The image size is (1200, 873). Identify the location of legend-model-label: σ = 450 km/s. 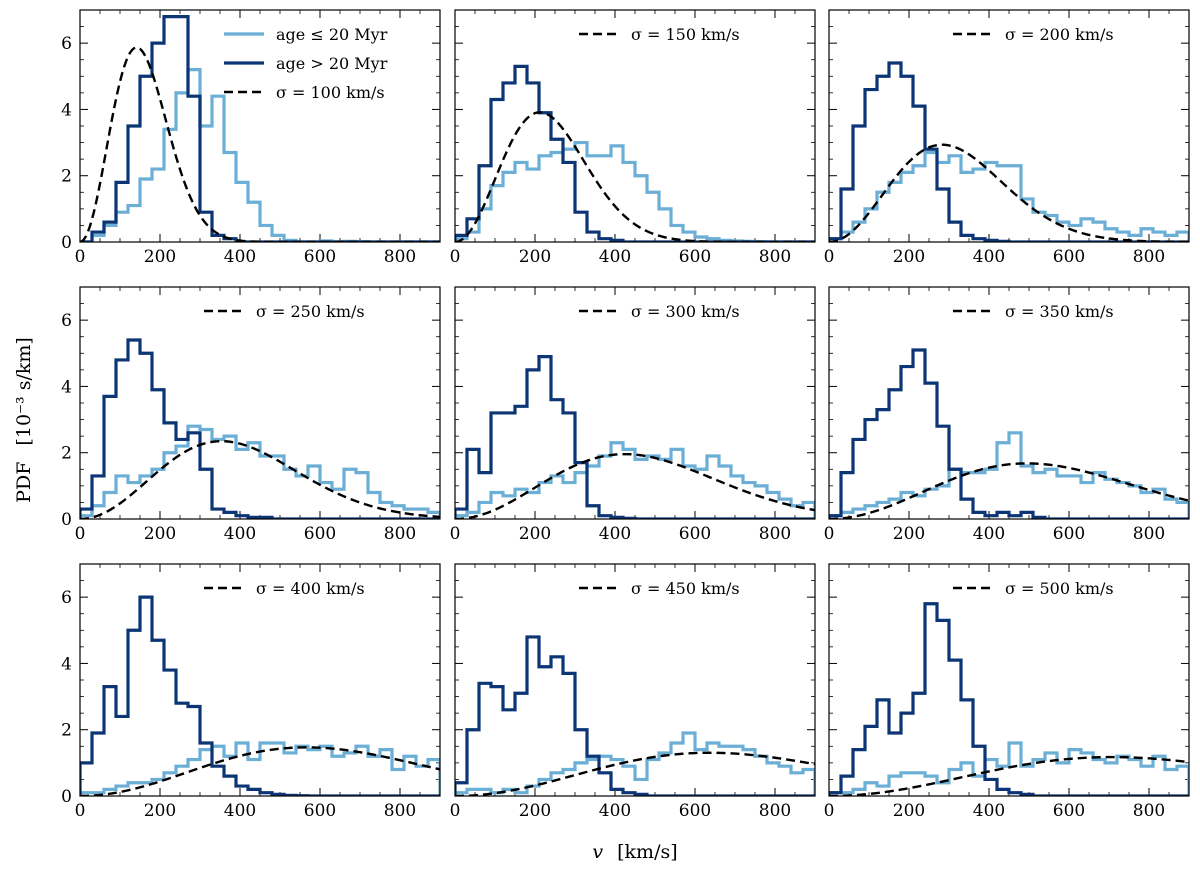
(685, 588).